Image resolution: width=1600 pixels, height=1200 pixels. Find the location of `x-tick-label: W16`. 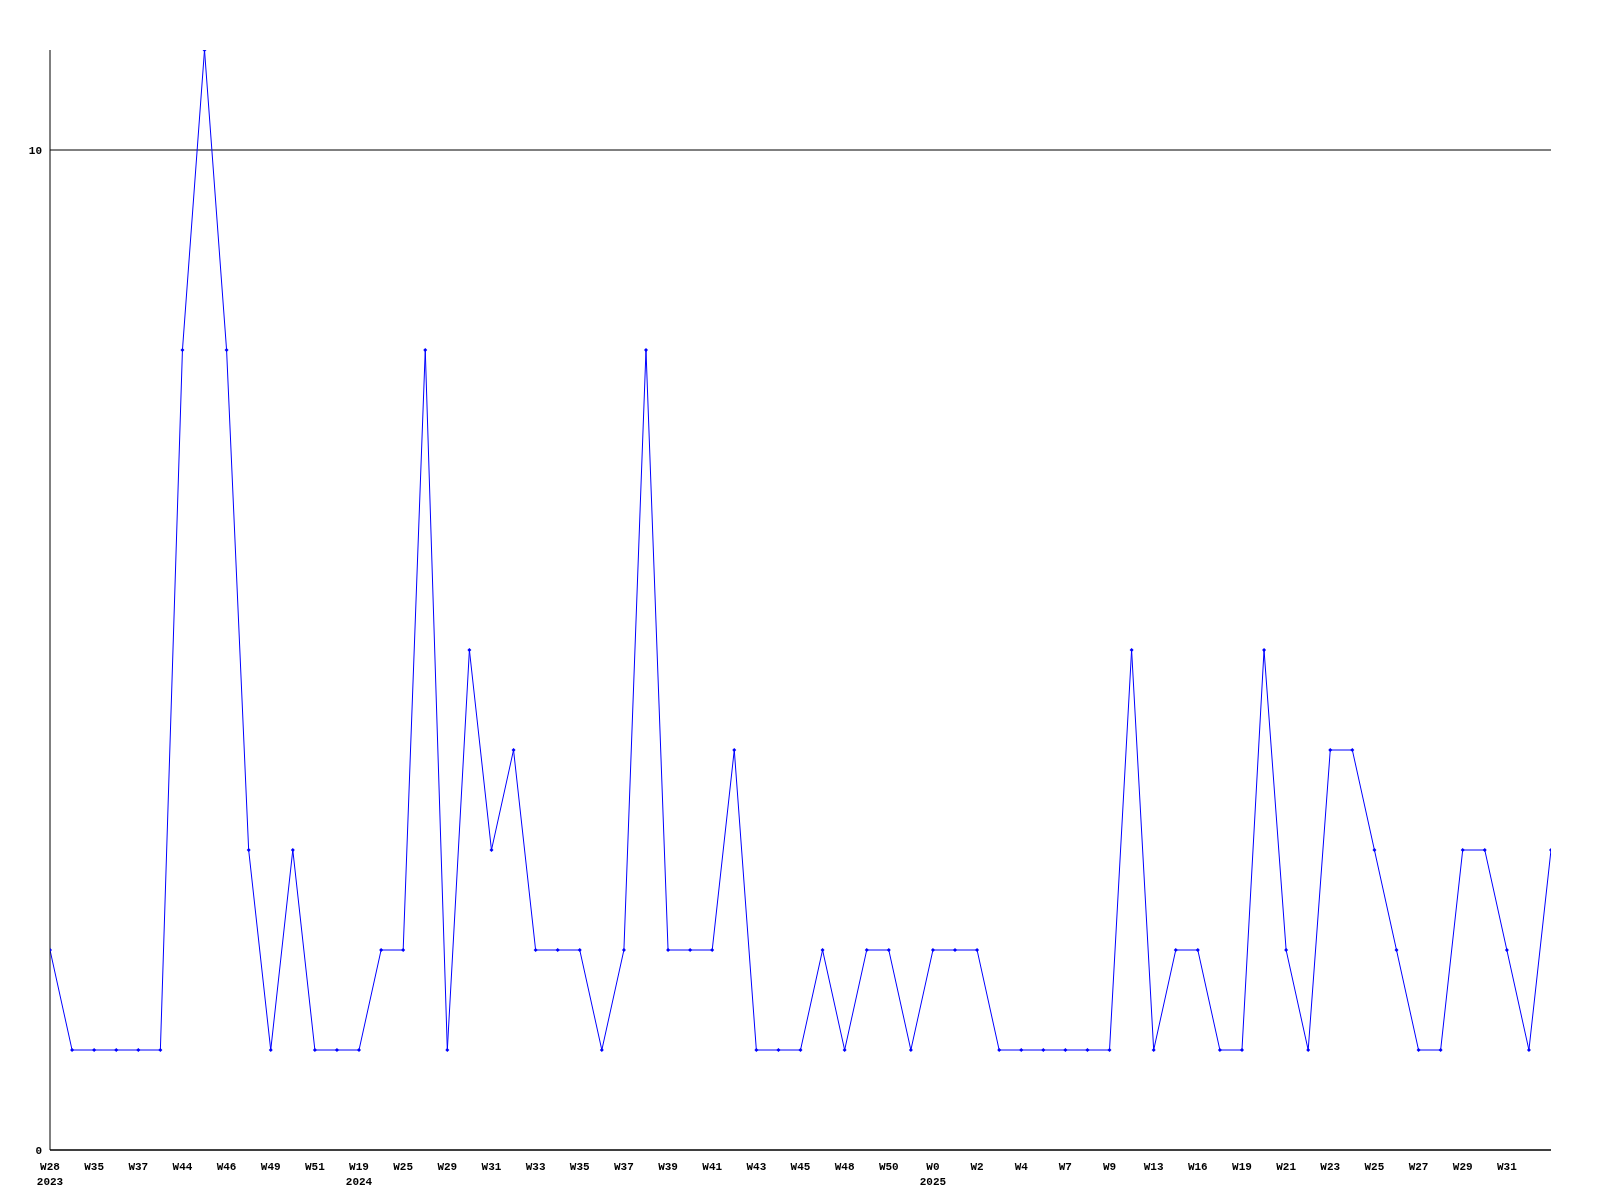

x-tick-label: W16 is located at coordinates (1197, 1167).